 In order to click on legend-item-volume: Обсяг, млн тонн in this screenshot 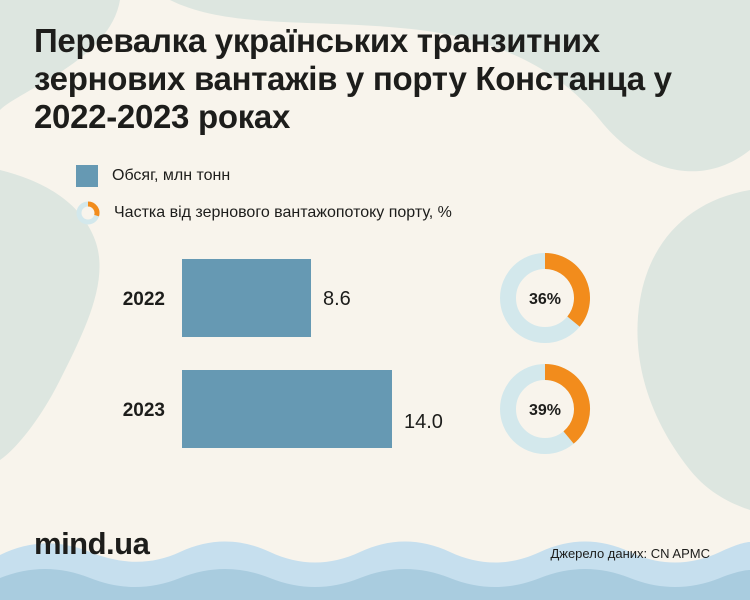, I will do `click(153, 176)`.